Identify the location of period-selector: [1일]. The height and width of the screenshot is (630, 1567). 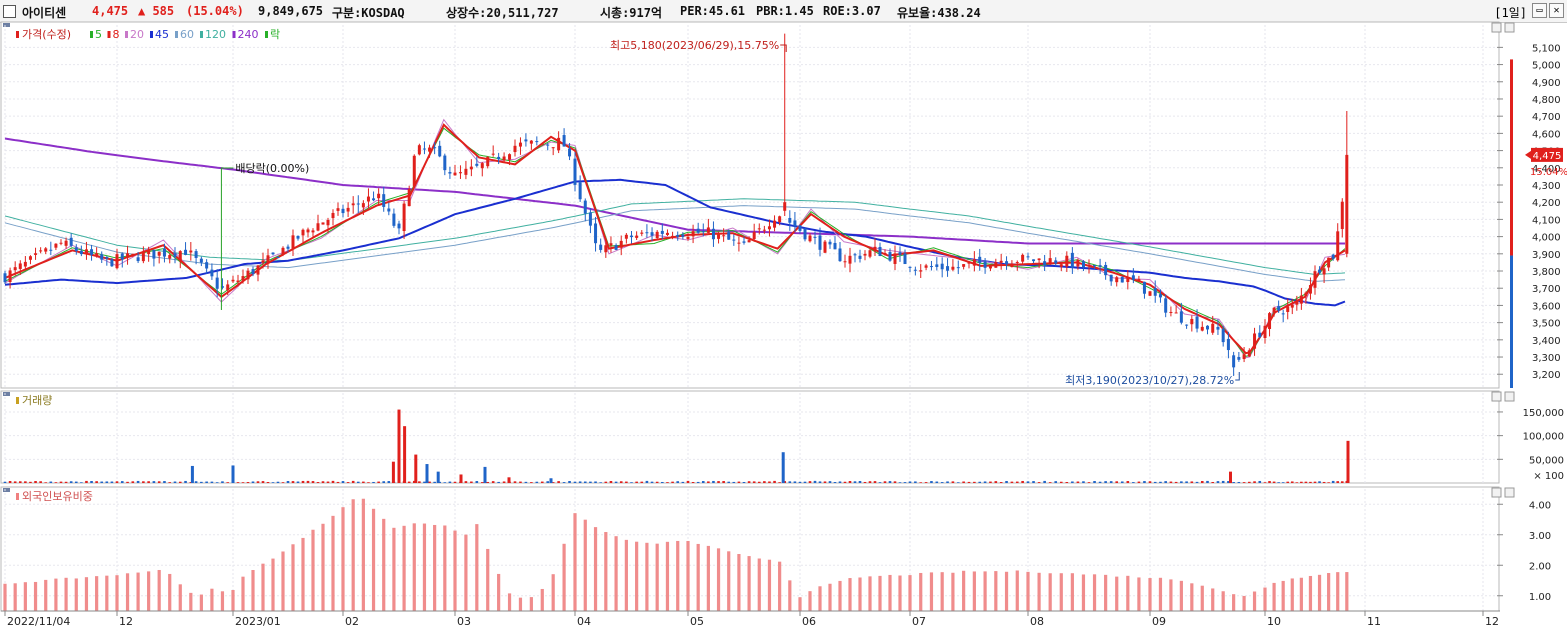
(1510, 13).